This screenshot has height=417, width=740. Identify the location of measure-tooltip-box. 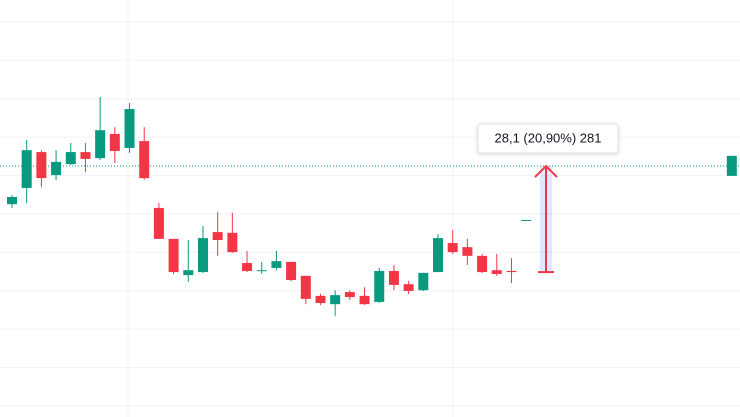
(548, 138).